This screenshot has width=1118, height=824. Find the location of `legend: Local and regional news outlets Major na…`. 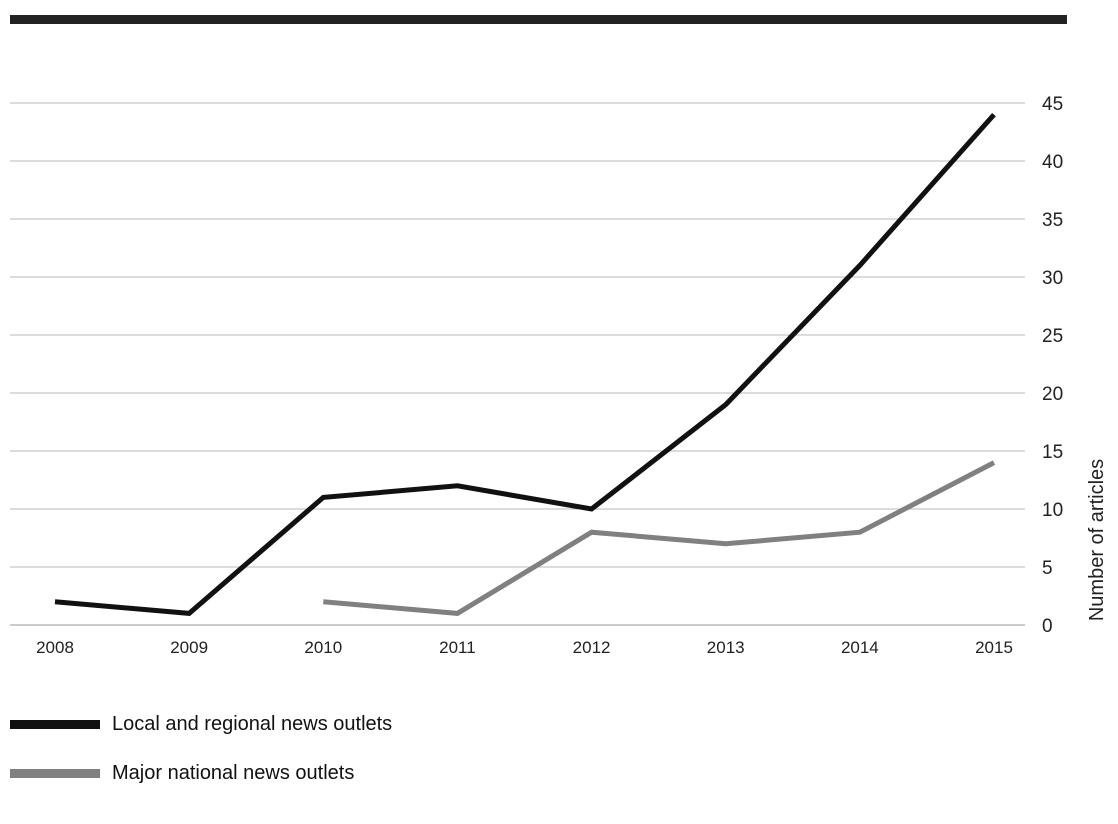

legend: Local and regional news outlets Major na… is located at coordinates (201, 749).